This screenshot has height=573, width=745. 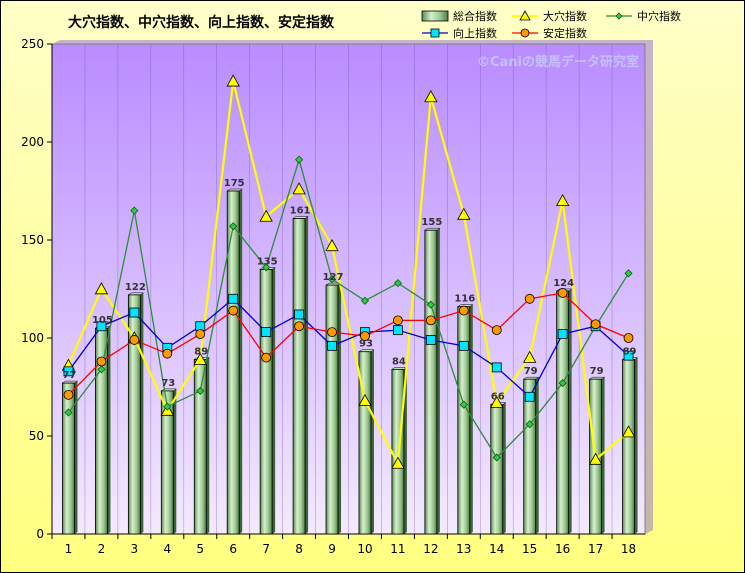 I want to click on series-line, so click(x=348, y=344).